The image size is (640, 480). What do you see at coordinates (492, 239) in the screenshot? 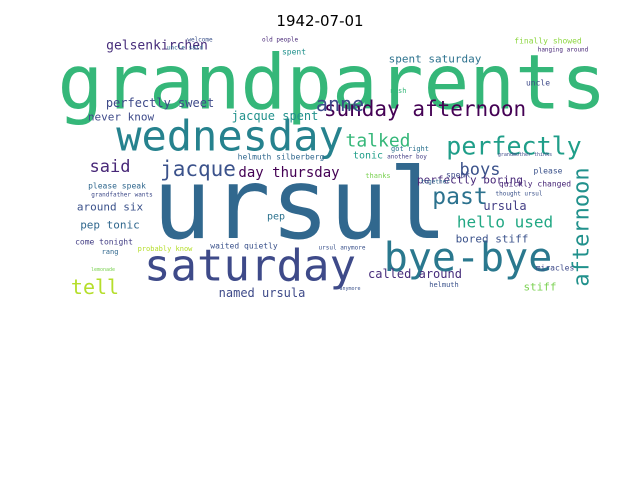
I see `word-bored-stiff: bored stiff` at bounding box center [492, 239].